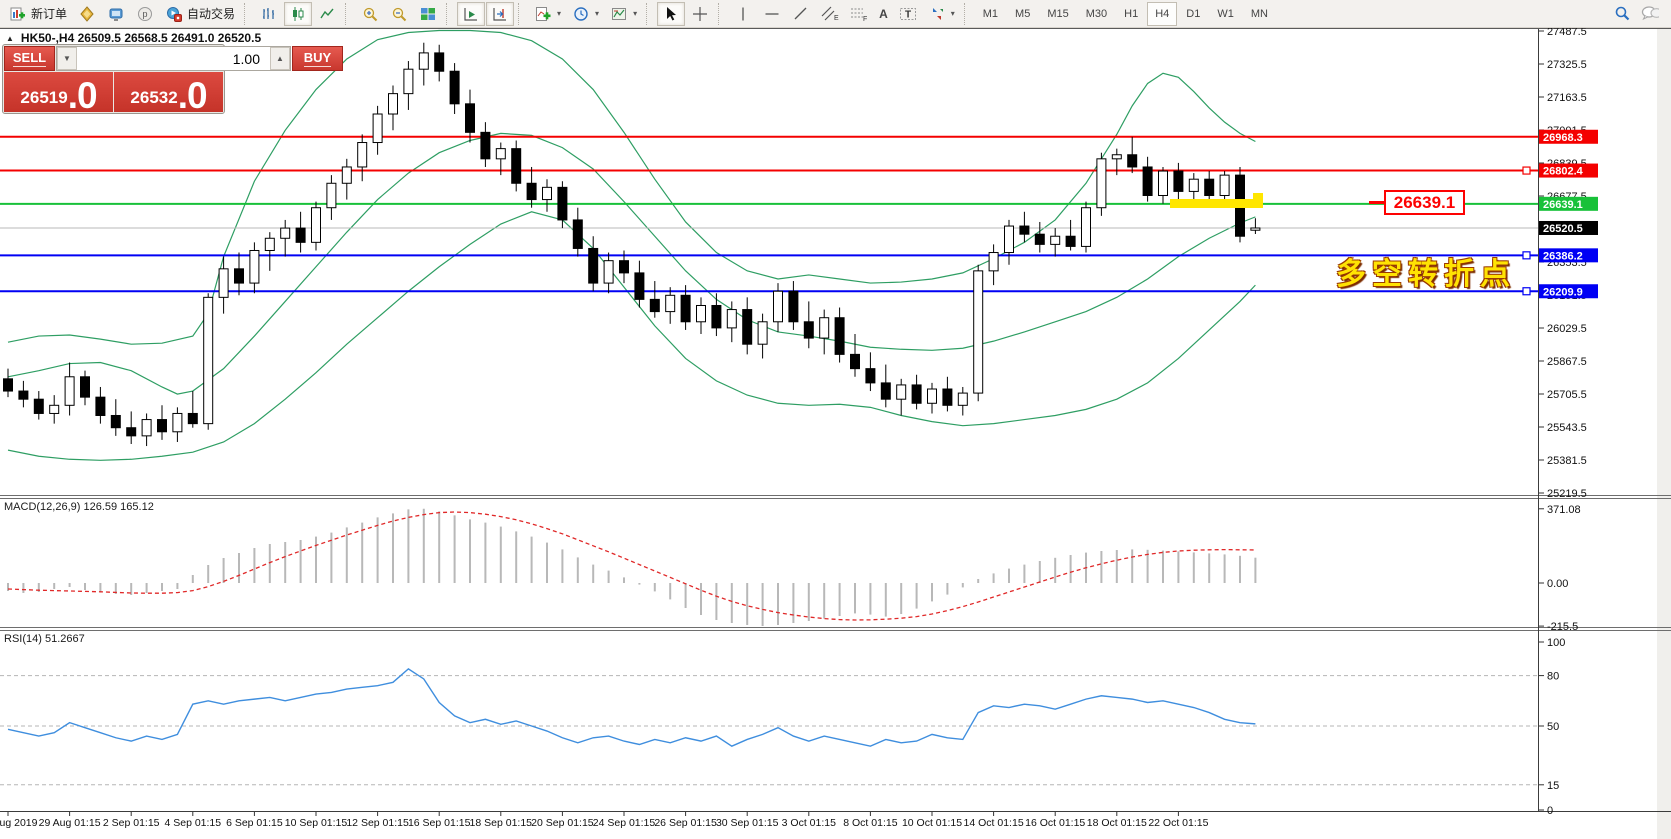 This screenshot has width=1671, height=839. What do you see at coordinates (721, 13) in the screenshot?
I see `toolbar-separator` at bounding box center [721, 13].